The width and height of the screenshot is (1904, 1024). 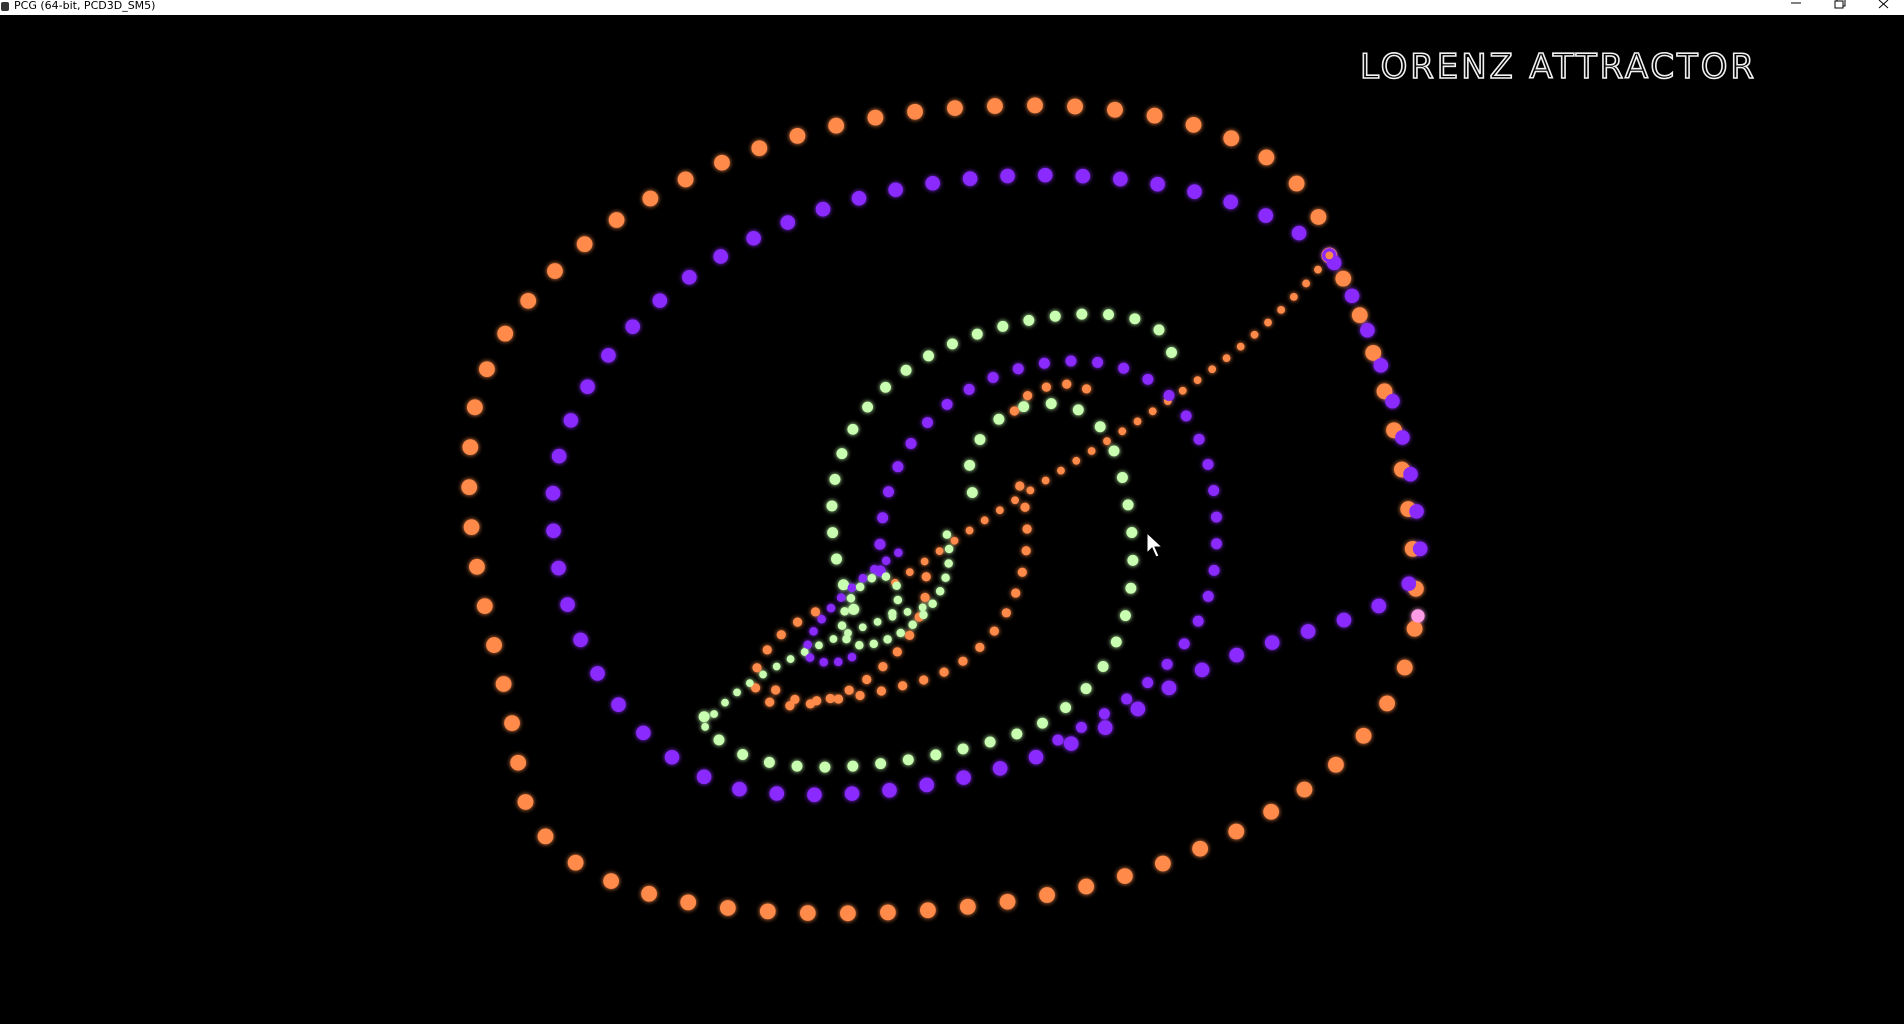 What do you see at coordinates (1884, 7) in the screenshot?
I see `close-button` at bounding box center [1884, 7].